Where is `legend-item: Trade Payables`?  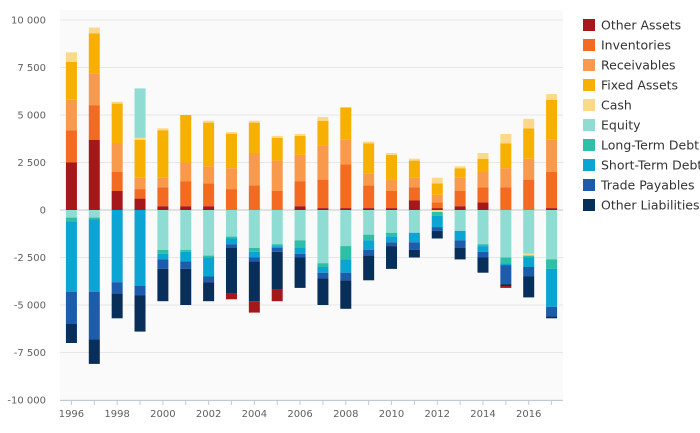
legend-item: Trade Payables is located at coordinates (639, 185).